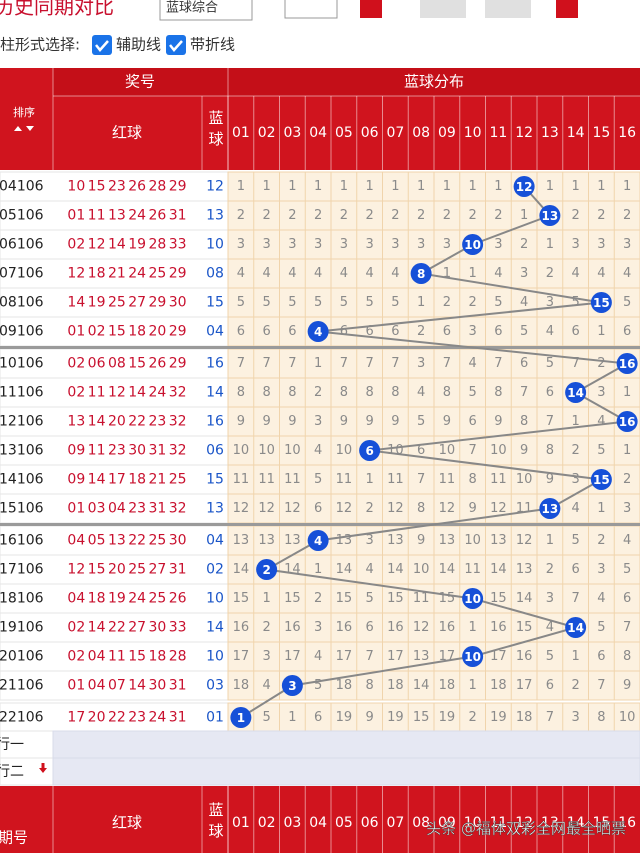  What do you see at coordinates (627, 422) in the screenshot?
I see `hit-number: 16` at bounding box center [627, 422].